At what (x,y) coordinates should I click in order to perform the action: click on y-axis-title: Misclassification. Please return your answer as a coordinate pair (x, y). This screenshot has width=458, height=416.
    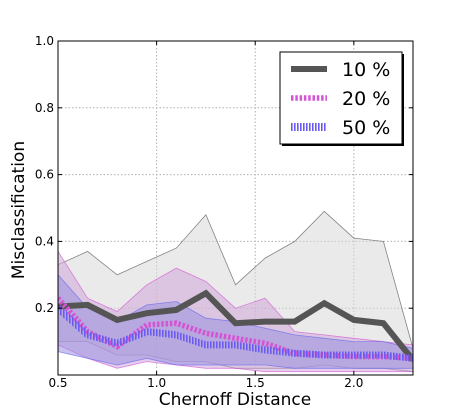
    Looking at the image, I should click on (19, 210).